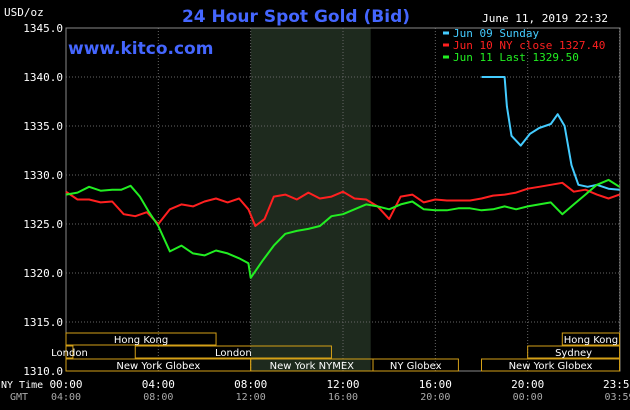 This screenshot has height=410, width=630. Describe the element at coordinates (343, 397) in the screenshot. I see `x-tick-label-gmt: 16:00` at that location.